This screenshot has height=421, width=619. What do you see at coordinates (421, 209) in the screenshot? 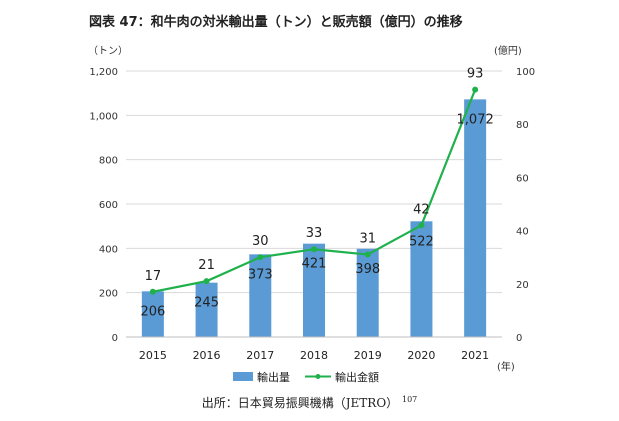
I see `line-value-label: 42` at bounding box center [421, 209].